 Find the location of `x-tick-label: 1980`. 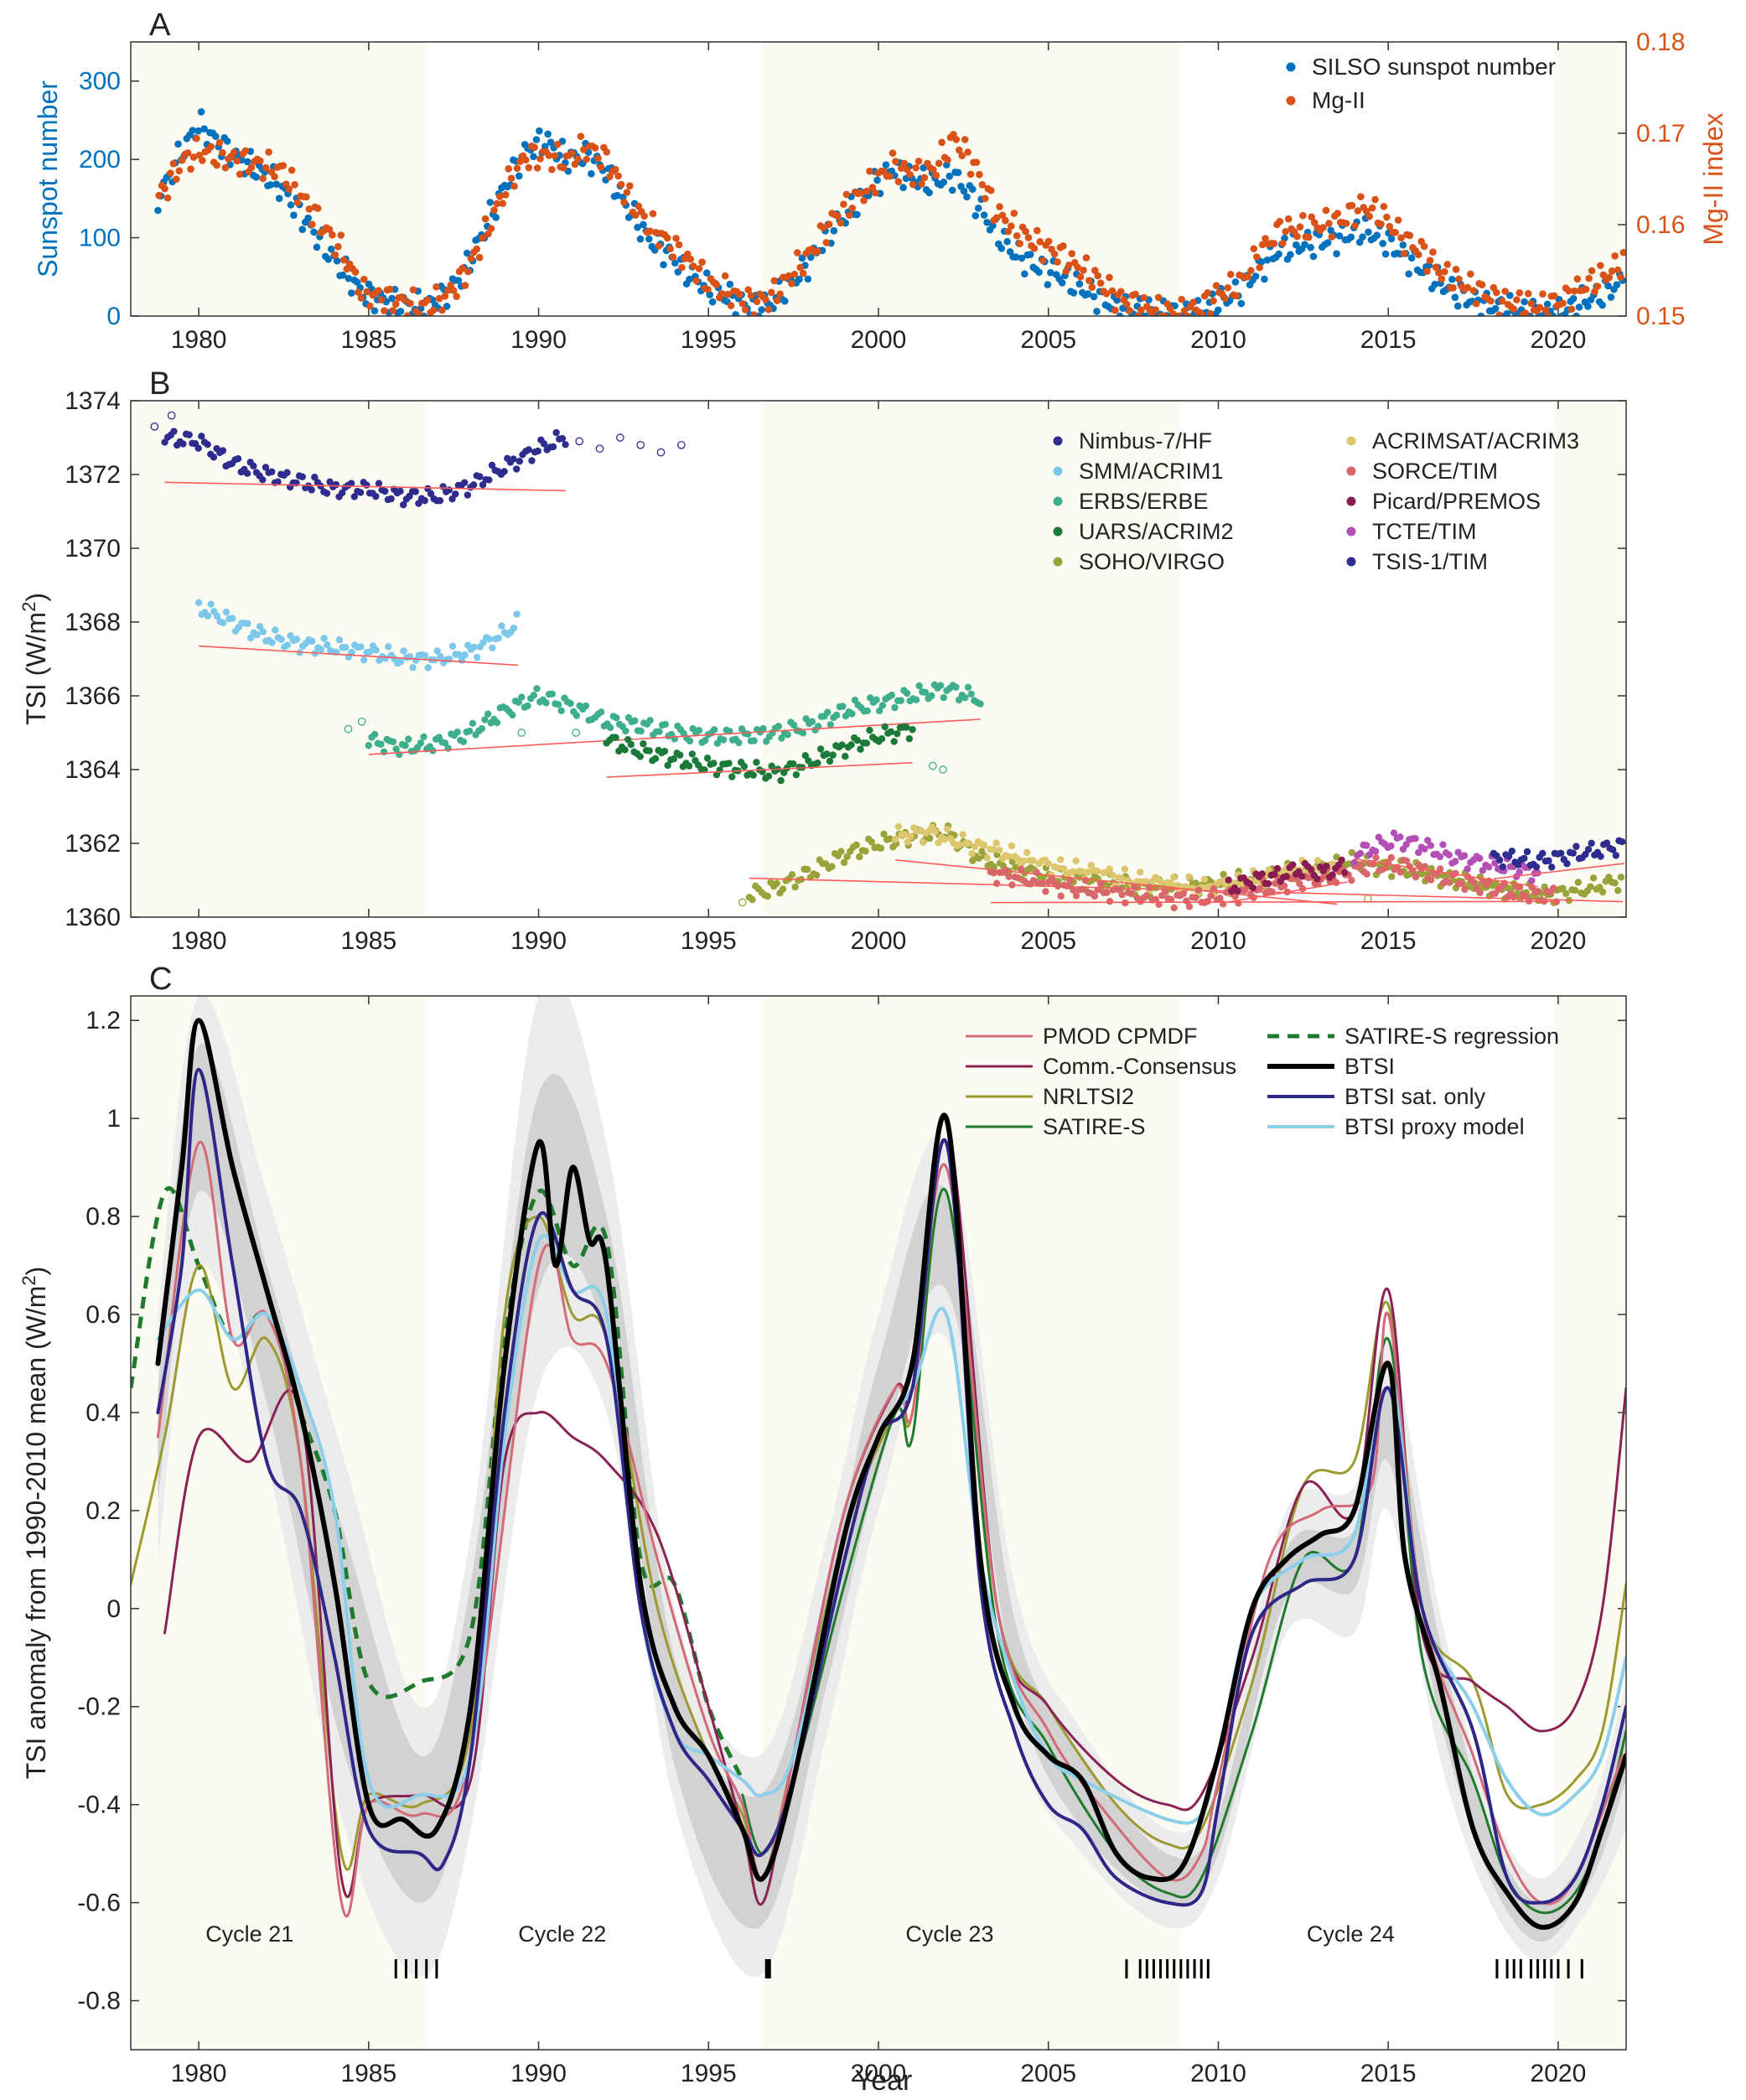

x-tick-label: 1980 is located at coordinates (199, 340).